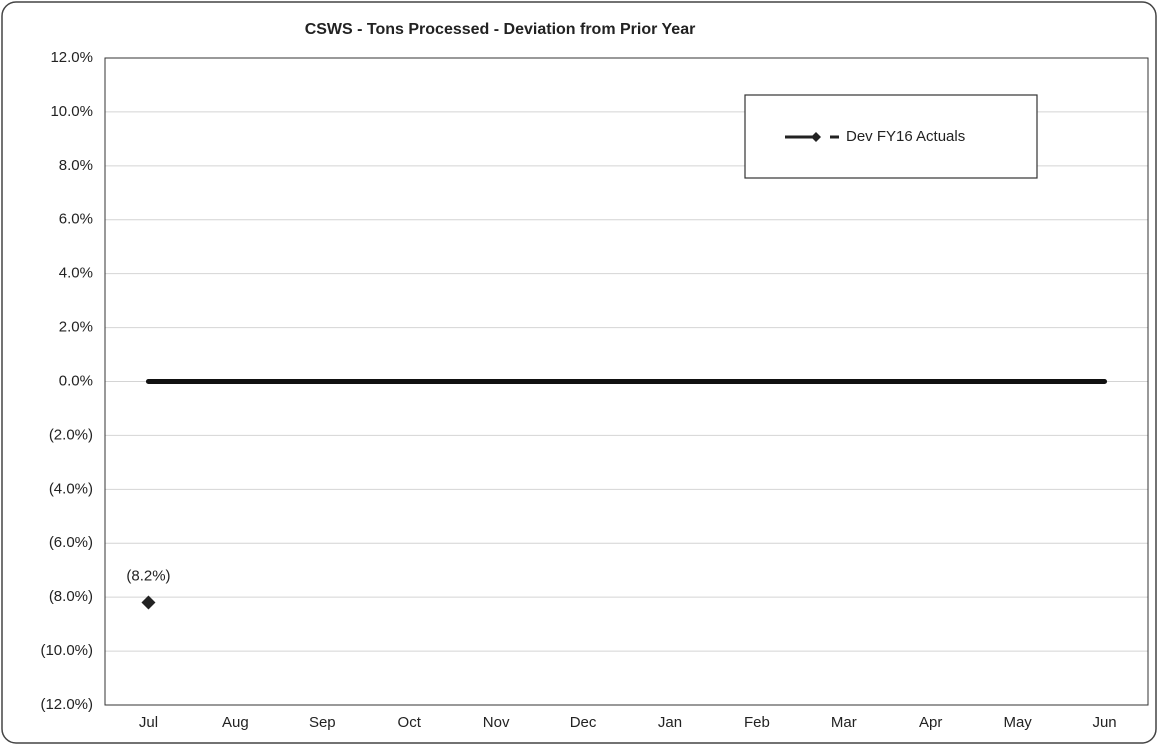  I want to click on y-tick-label: 10.0%, so click(71, 111).